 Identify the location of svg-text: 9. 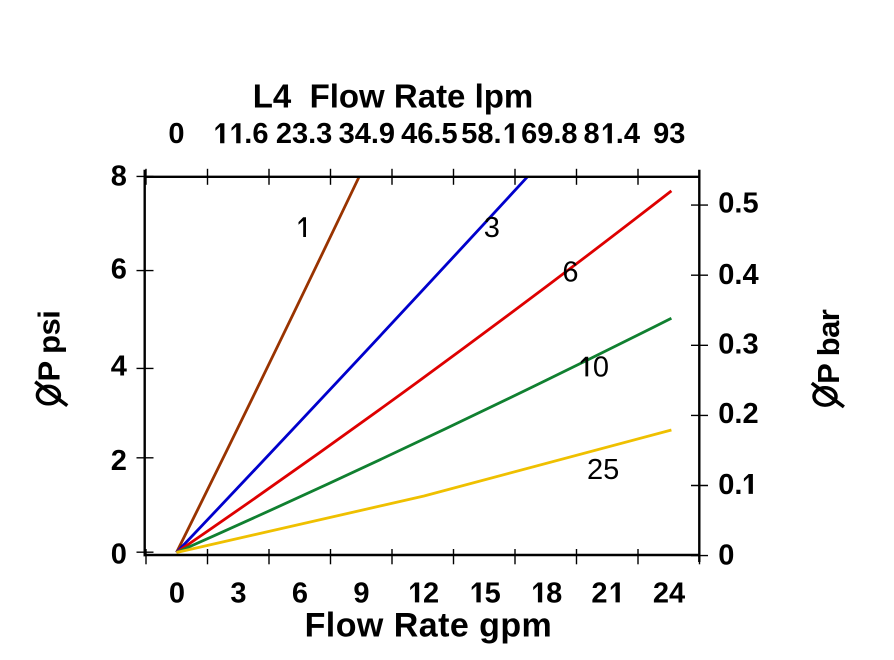
(361, 593).